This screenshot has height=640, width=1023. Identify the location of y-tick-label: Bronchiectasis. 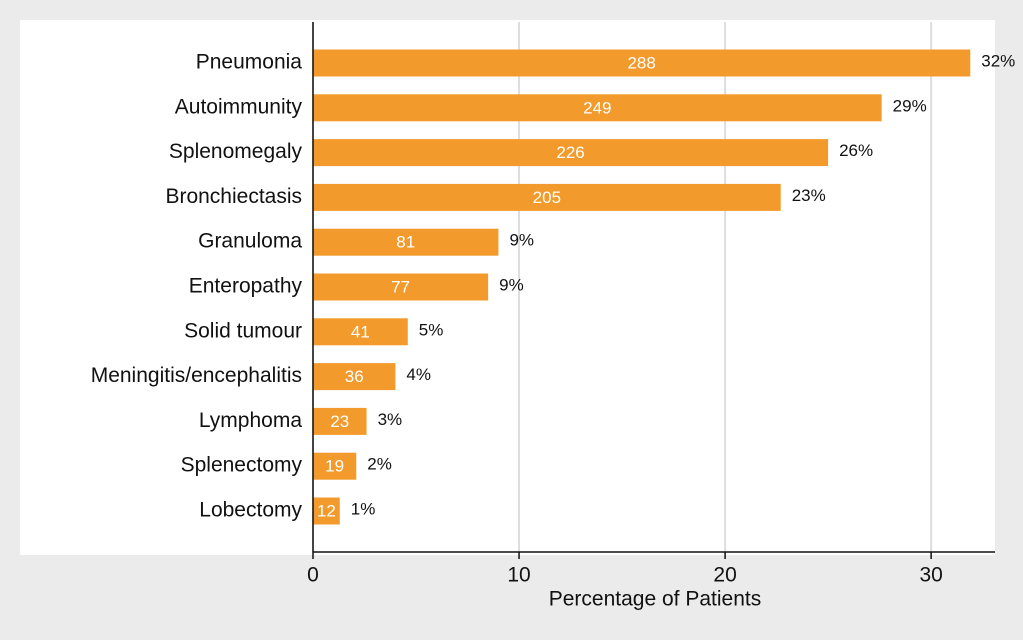
(233, 196).